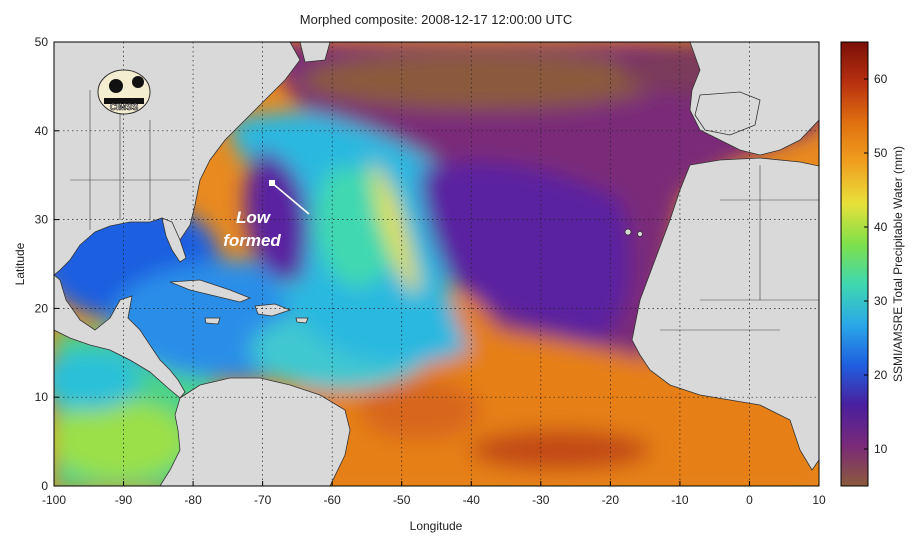 The image size is (920, 549). I want to click on logo-text: CIMSS, so click(124, 107).